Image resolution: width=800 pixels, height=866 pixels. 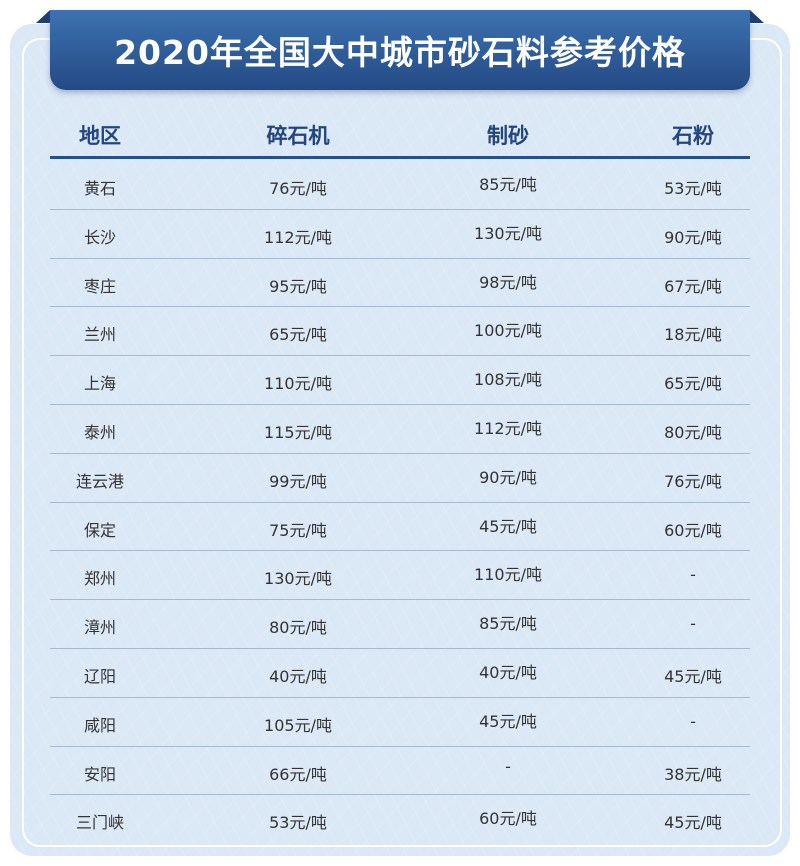 I want to click on crusher-price-cell: 112元/吨, so click(x=298, y=237).